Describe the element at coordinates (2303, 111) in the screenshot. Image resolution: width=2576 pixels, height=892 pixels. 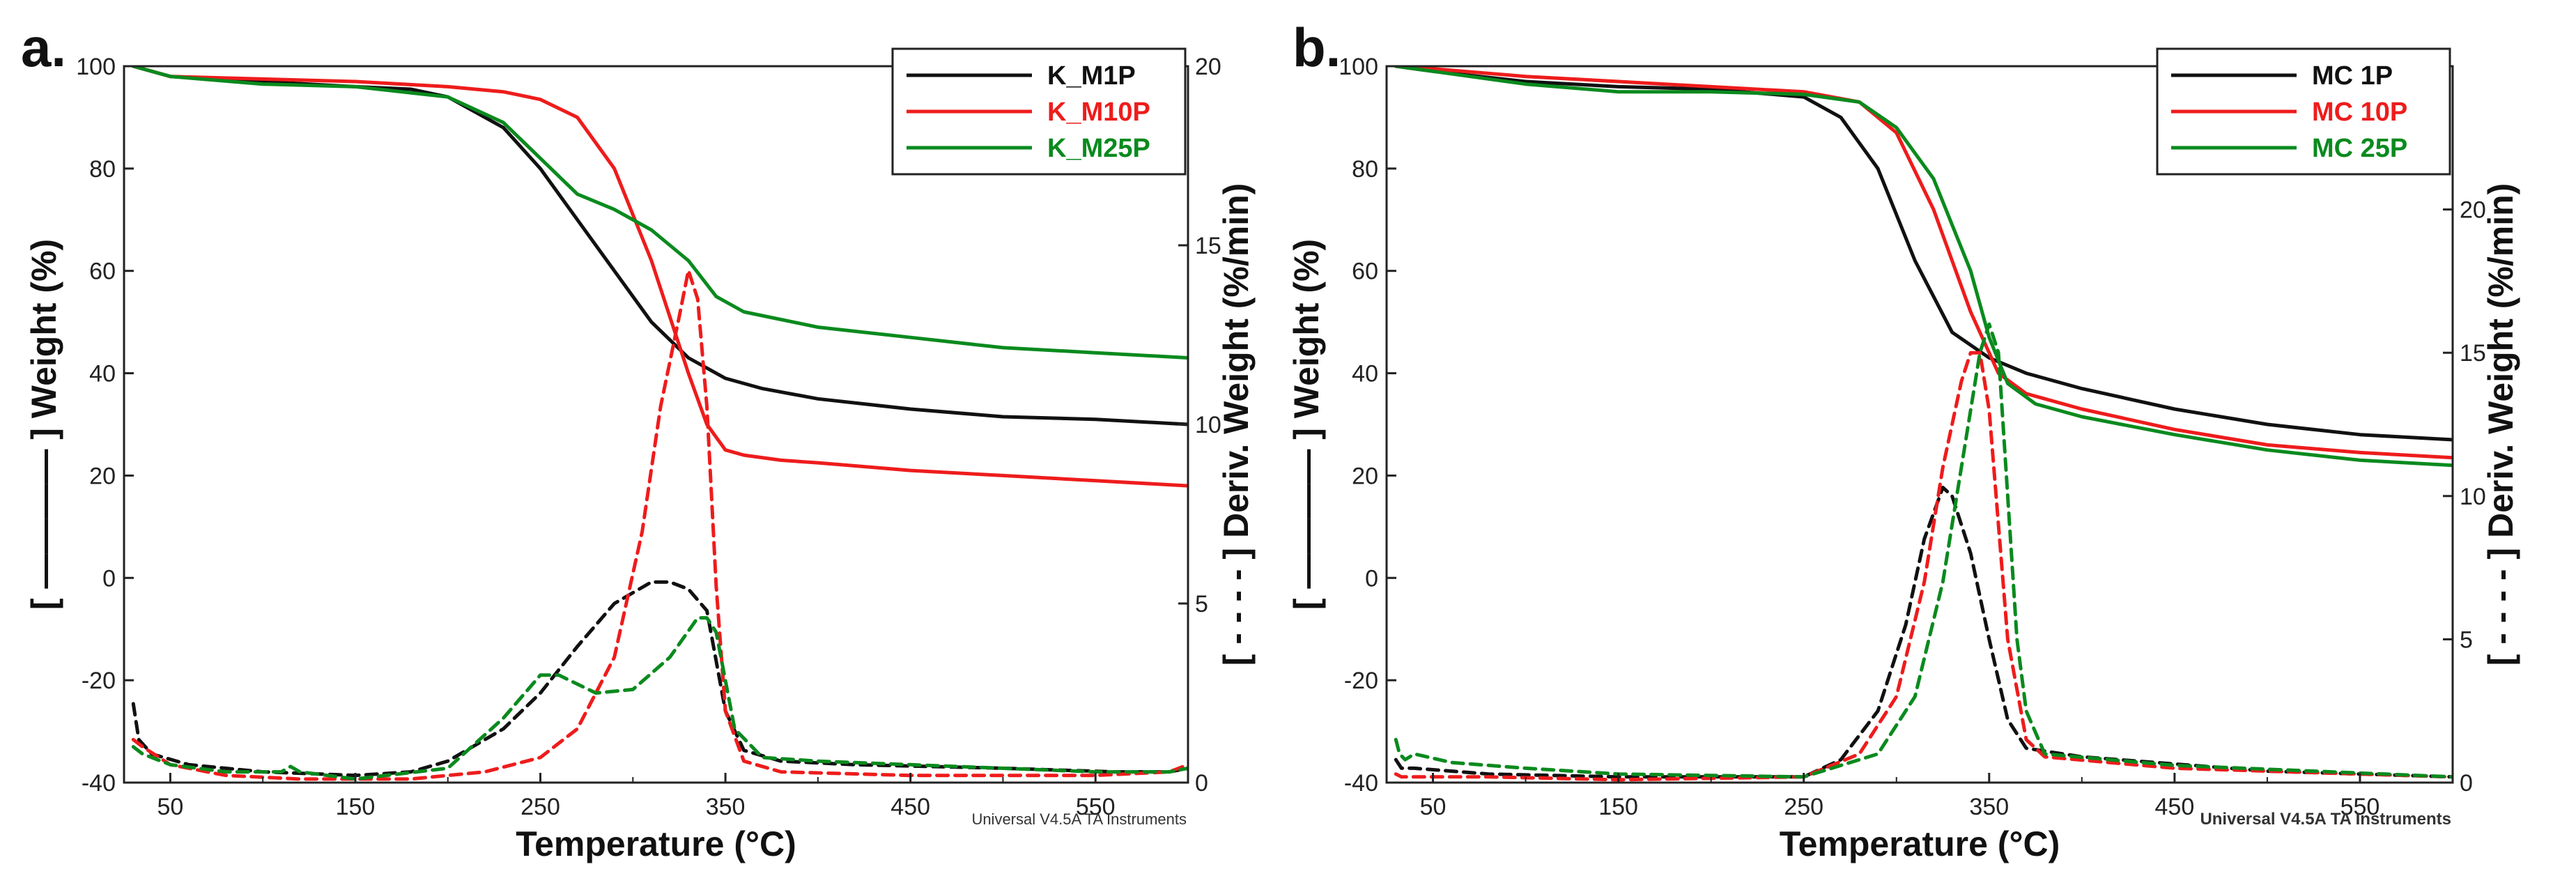
I see `legend: MC 1P MC 10P MC 25P` at that location.